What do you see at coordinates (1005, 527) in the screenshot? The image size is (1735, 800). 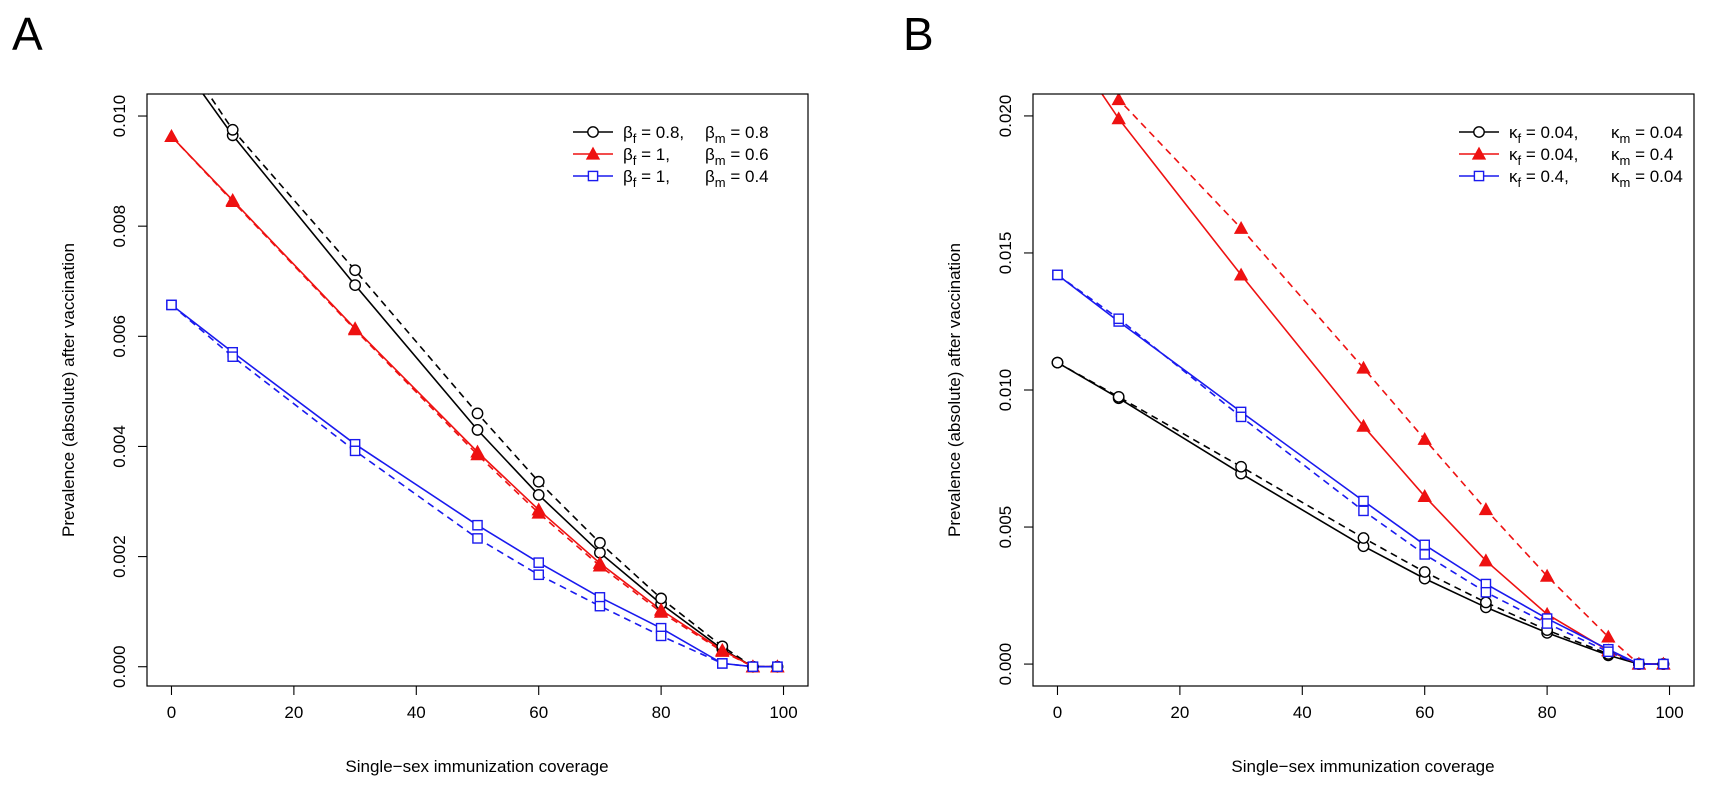 I see `y-tick-label: 0.005` at bounding box center [1005, 527].